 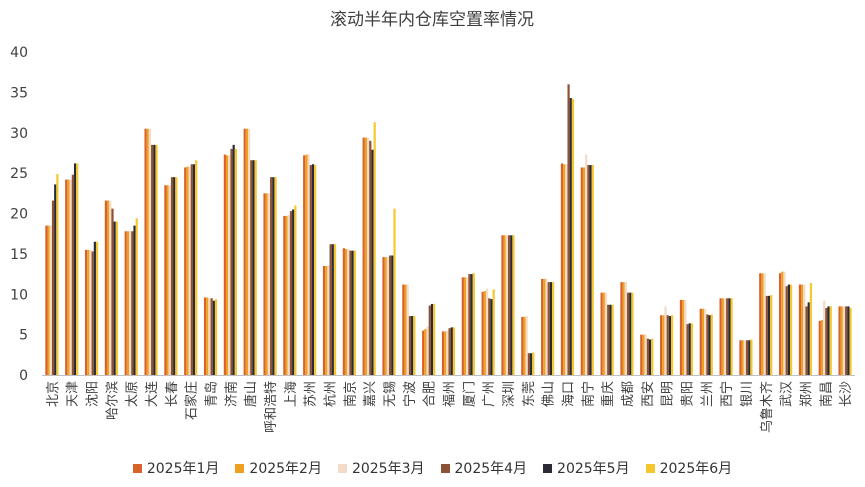 I want to click on bar: 重庆 2025年2月: 10.2, so click(x=603, y=333).